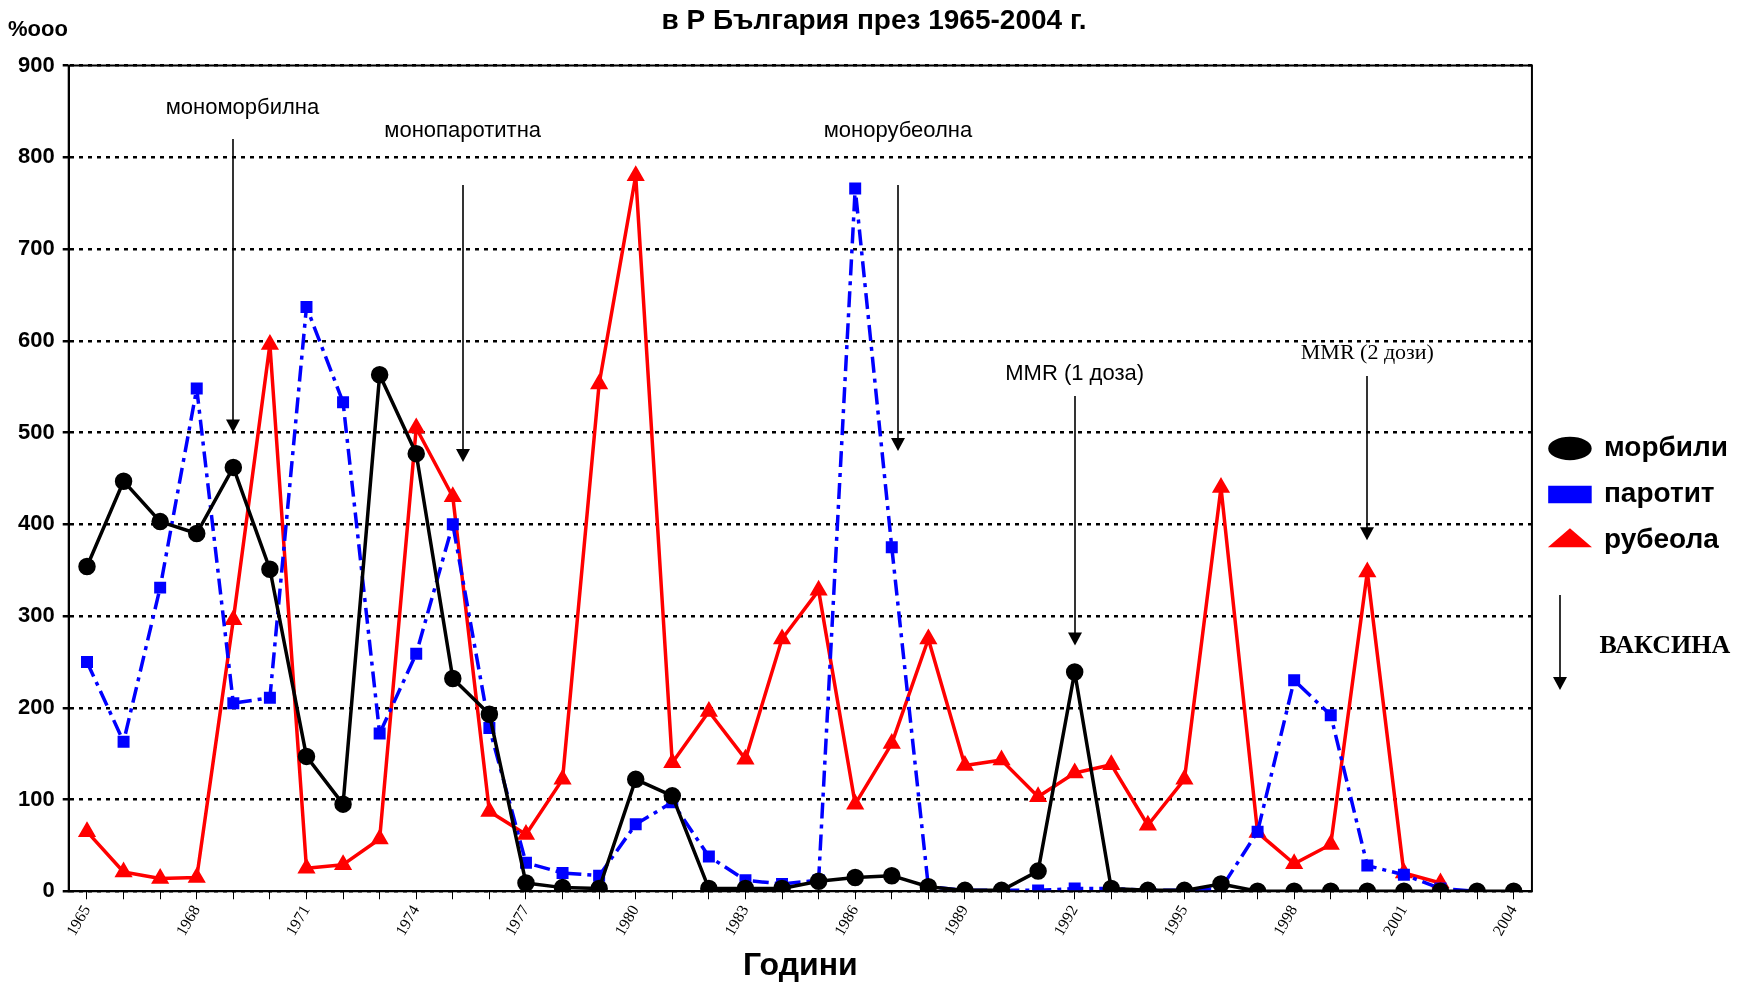  I want to click on text: ВАКСИНА, so click(1665, 644).